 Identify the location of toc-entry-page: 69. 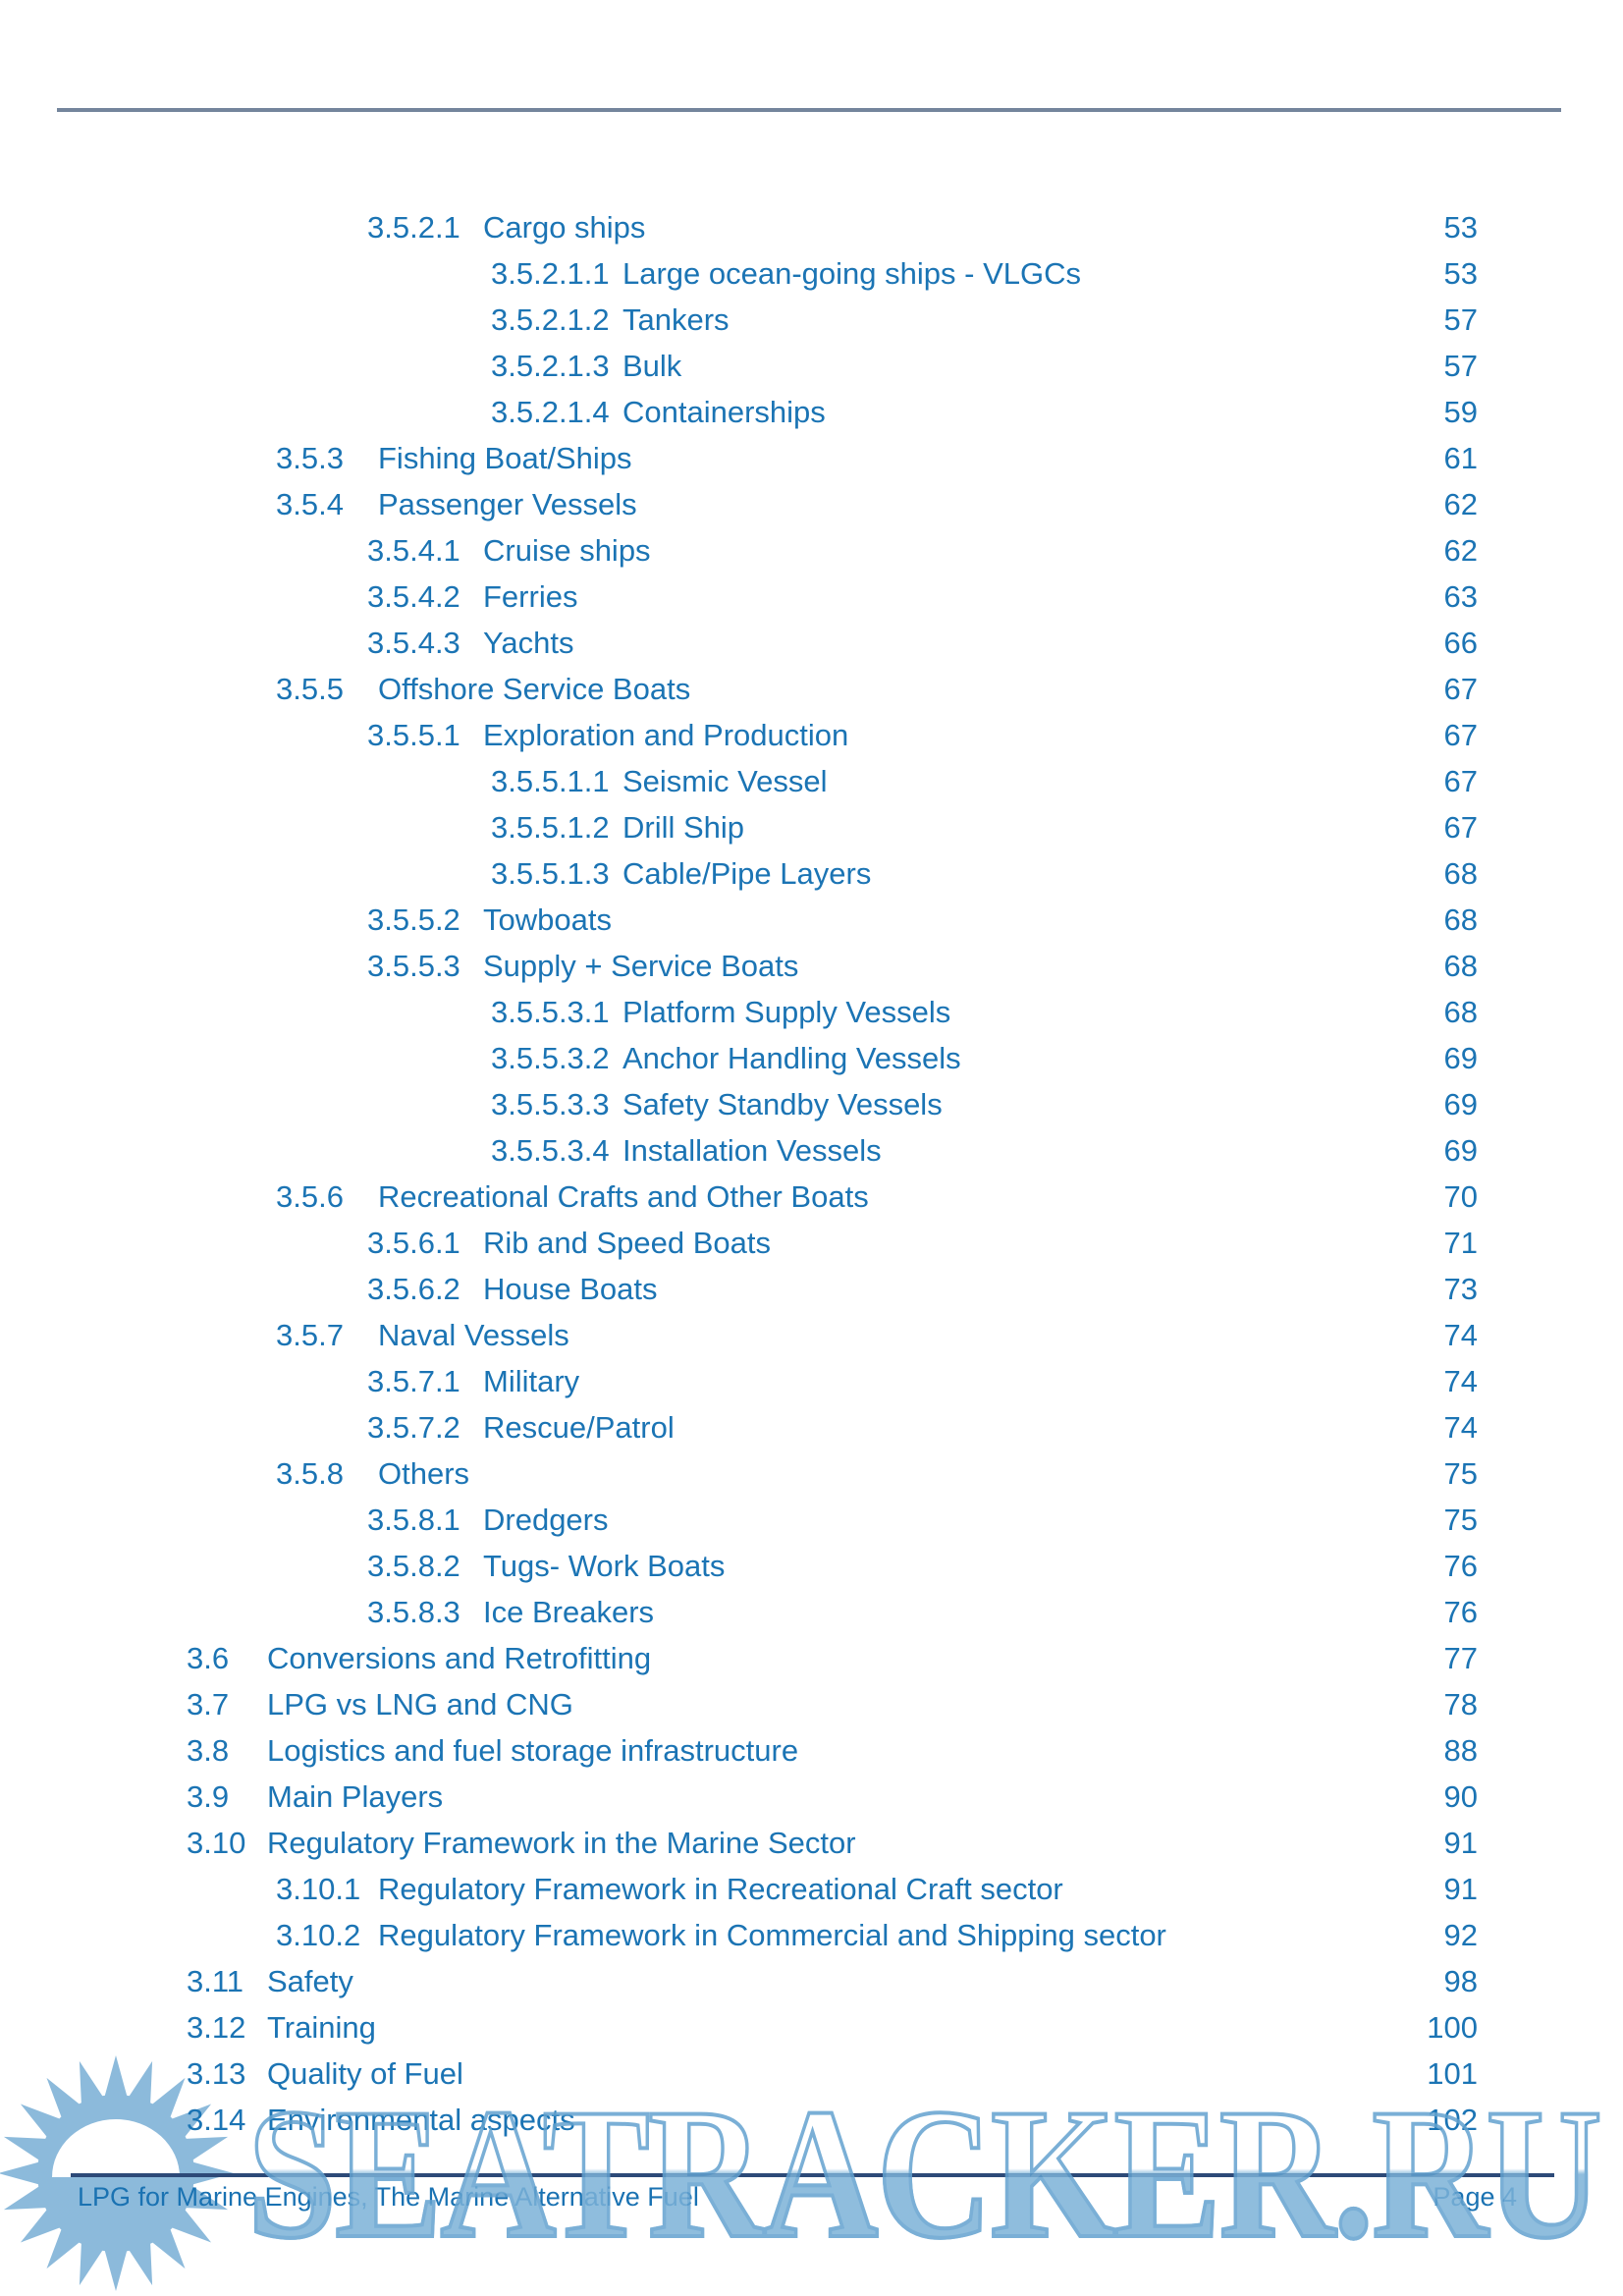
(1460, 1150).